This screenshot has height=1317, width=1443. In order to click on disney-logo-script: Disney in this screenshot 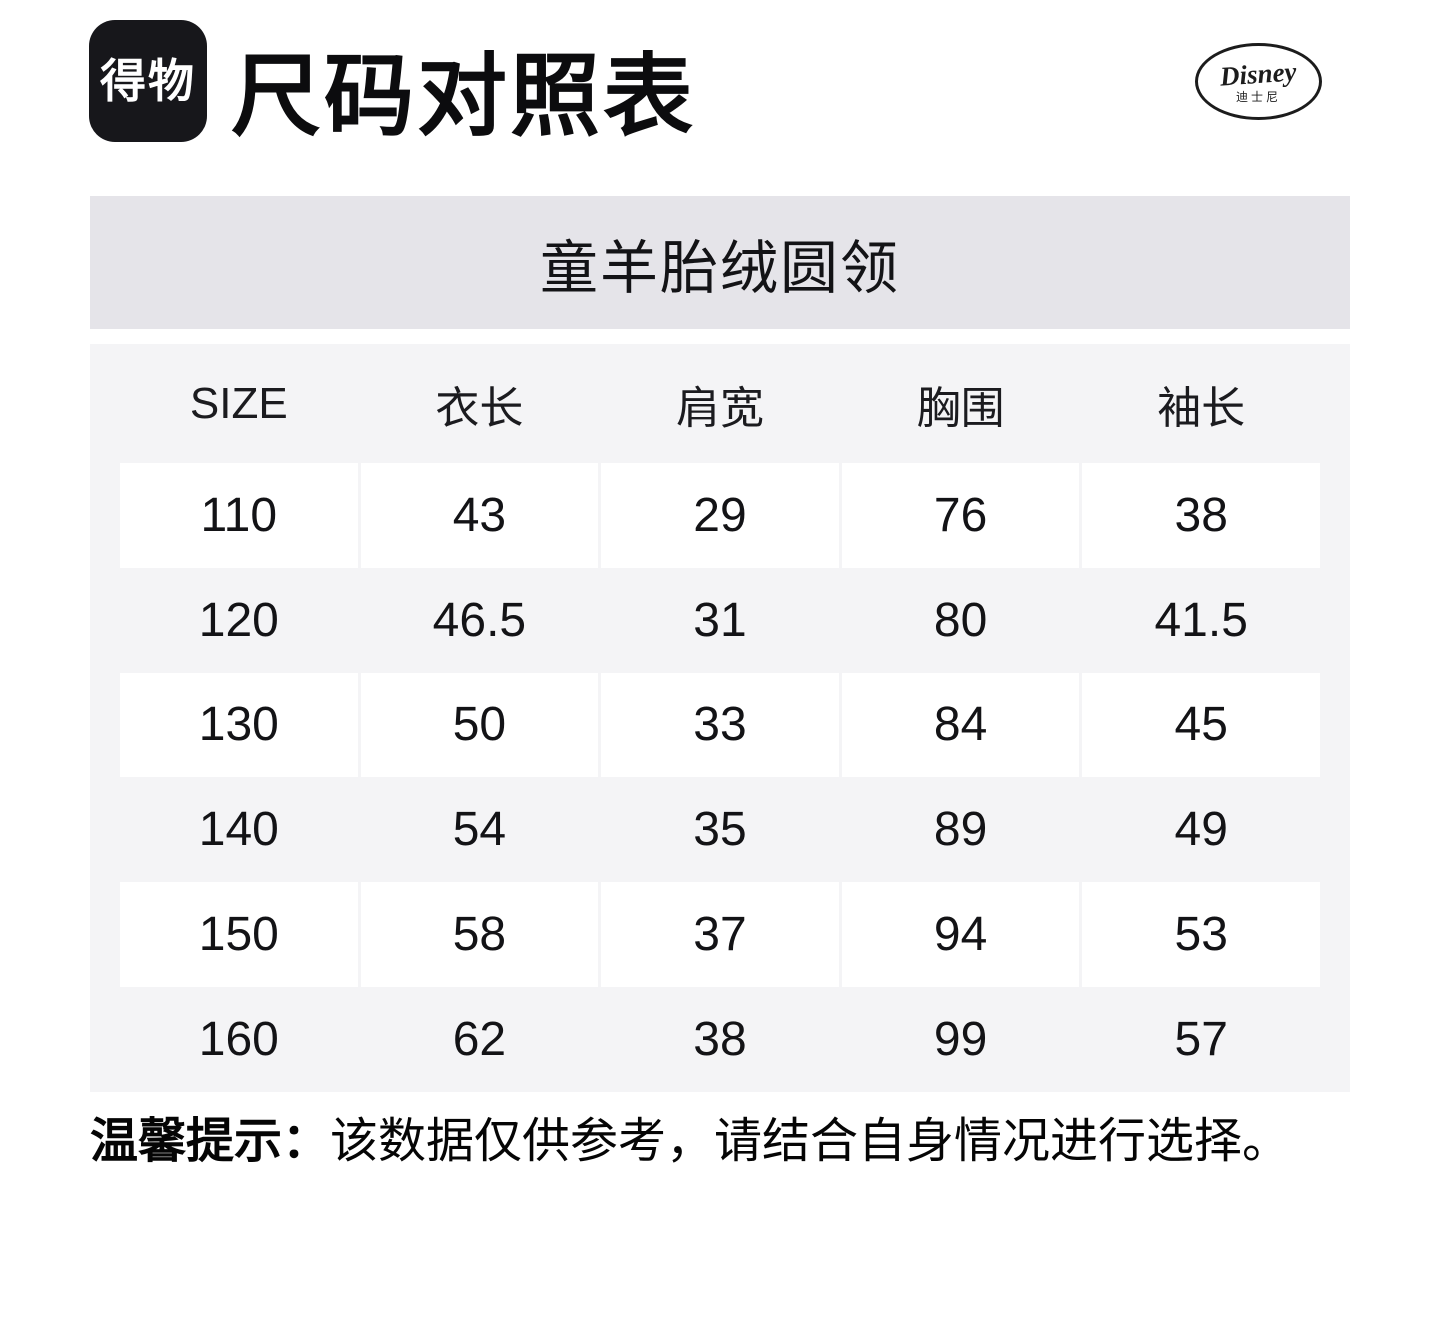, I will do `click(1258, 73)`.